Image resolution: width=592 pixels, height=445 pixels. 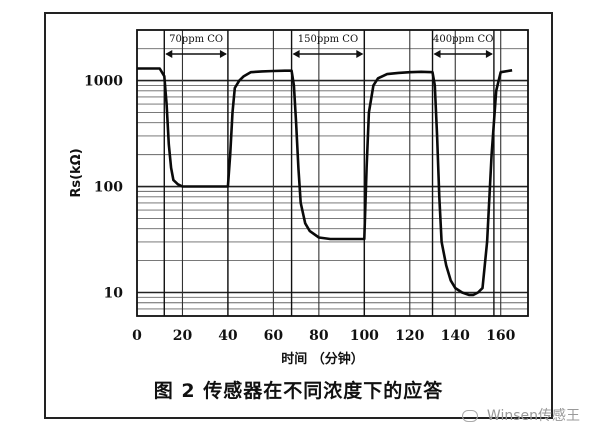 What do you see at coordinates (364, 336) in the screenshot?
I see `x-tick-label: 100` at bounding box center [364, 336].